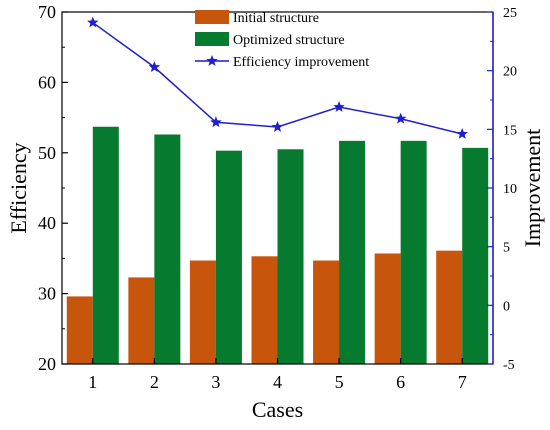 The image size is (550, 430). I want to click on right-tick-label: 25, so click(510, 13).